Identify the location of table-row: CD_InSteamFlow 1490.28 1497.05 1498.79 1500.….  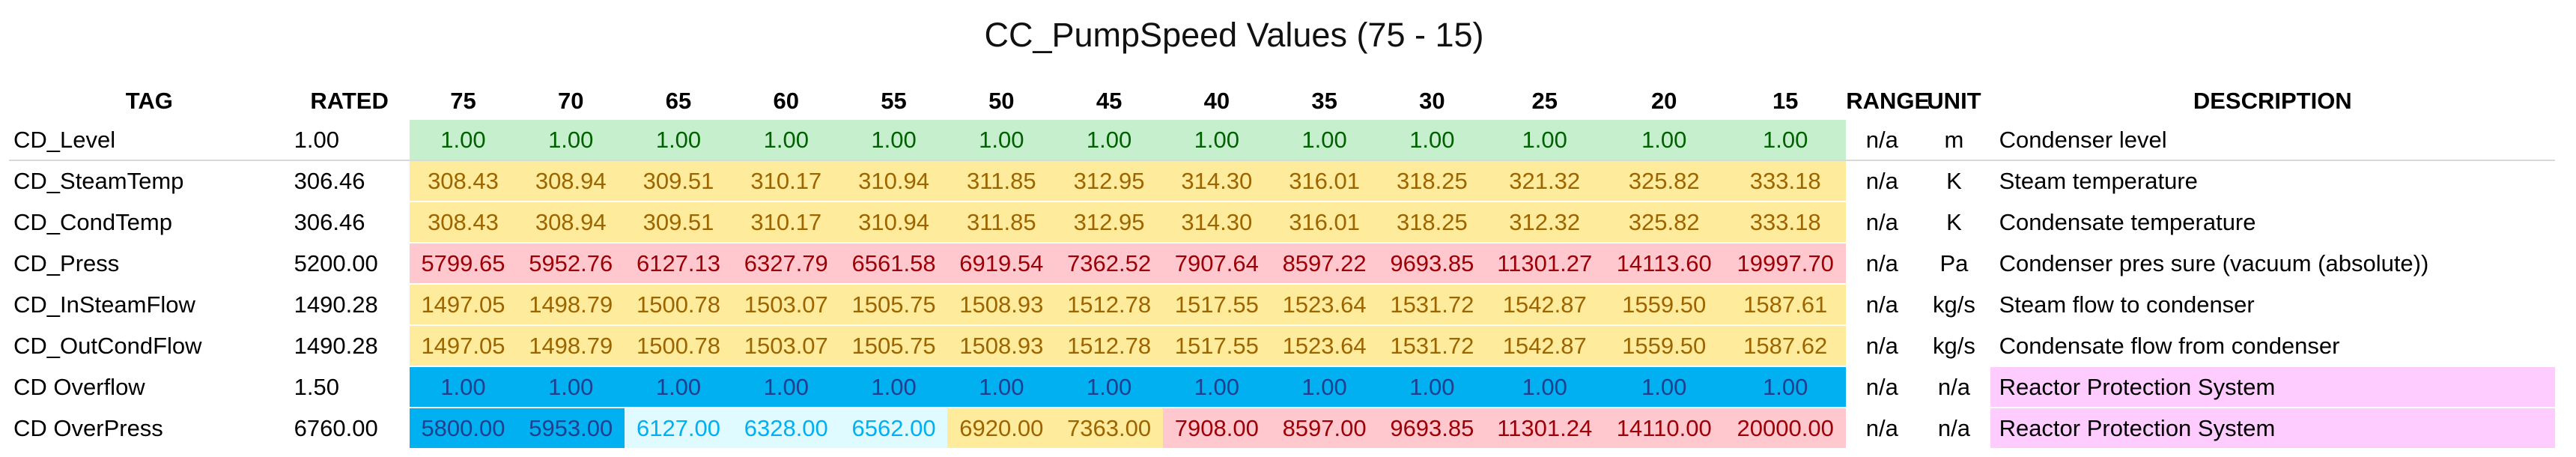
(1282, 305).